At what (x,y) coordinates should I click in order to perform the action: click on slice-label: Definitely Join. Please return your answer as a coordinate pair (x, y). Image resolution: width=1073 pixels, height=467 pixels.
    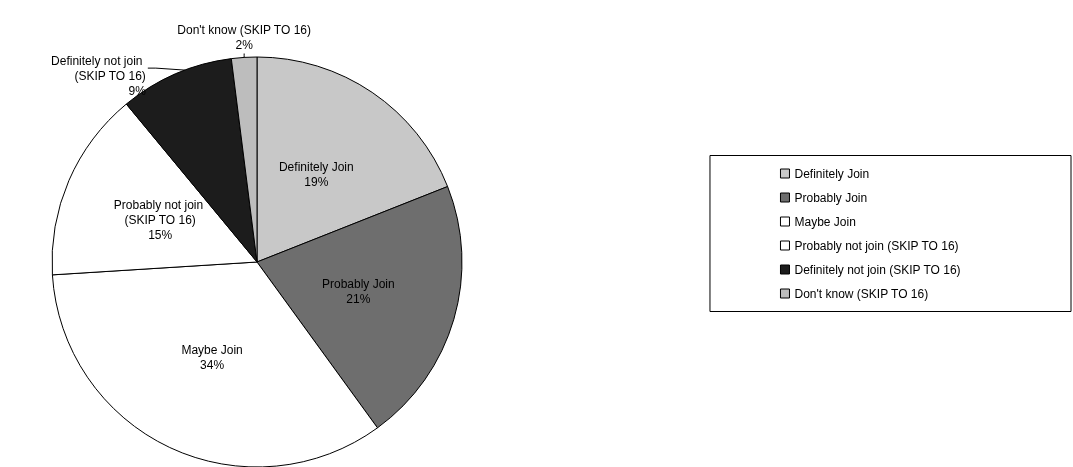
    Looking at the image, I should click on (316, 167).